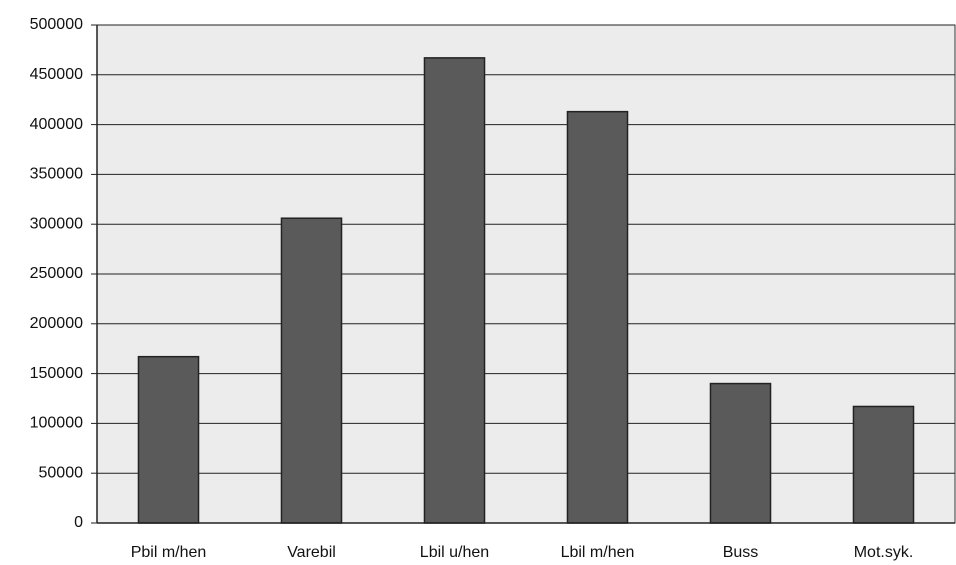  What do you see at coordinates (78, 522) in the screenshot?
I see `y-tick-label: 0` at bounding box center [78, 522].